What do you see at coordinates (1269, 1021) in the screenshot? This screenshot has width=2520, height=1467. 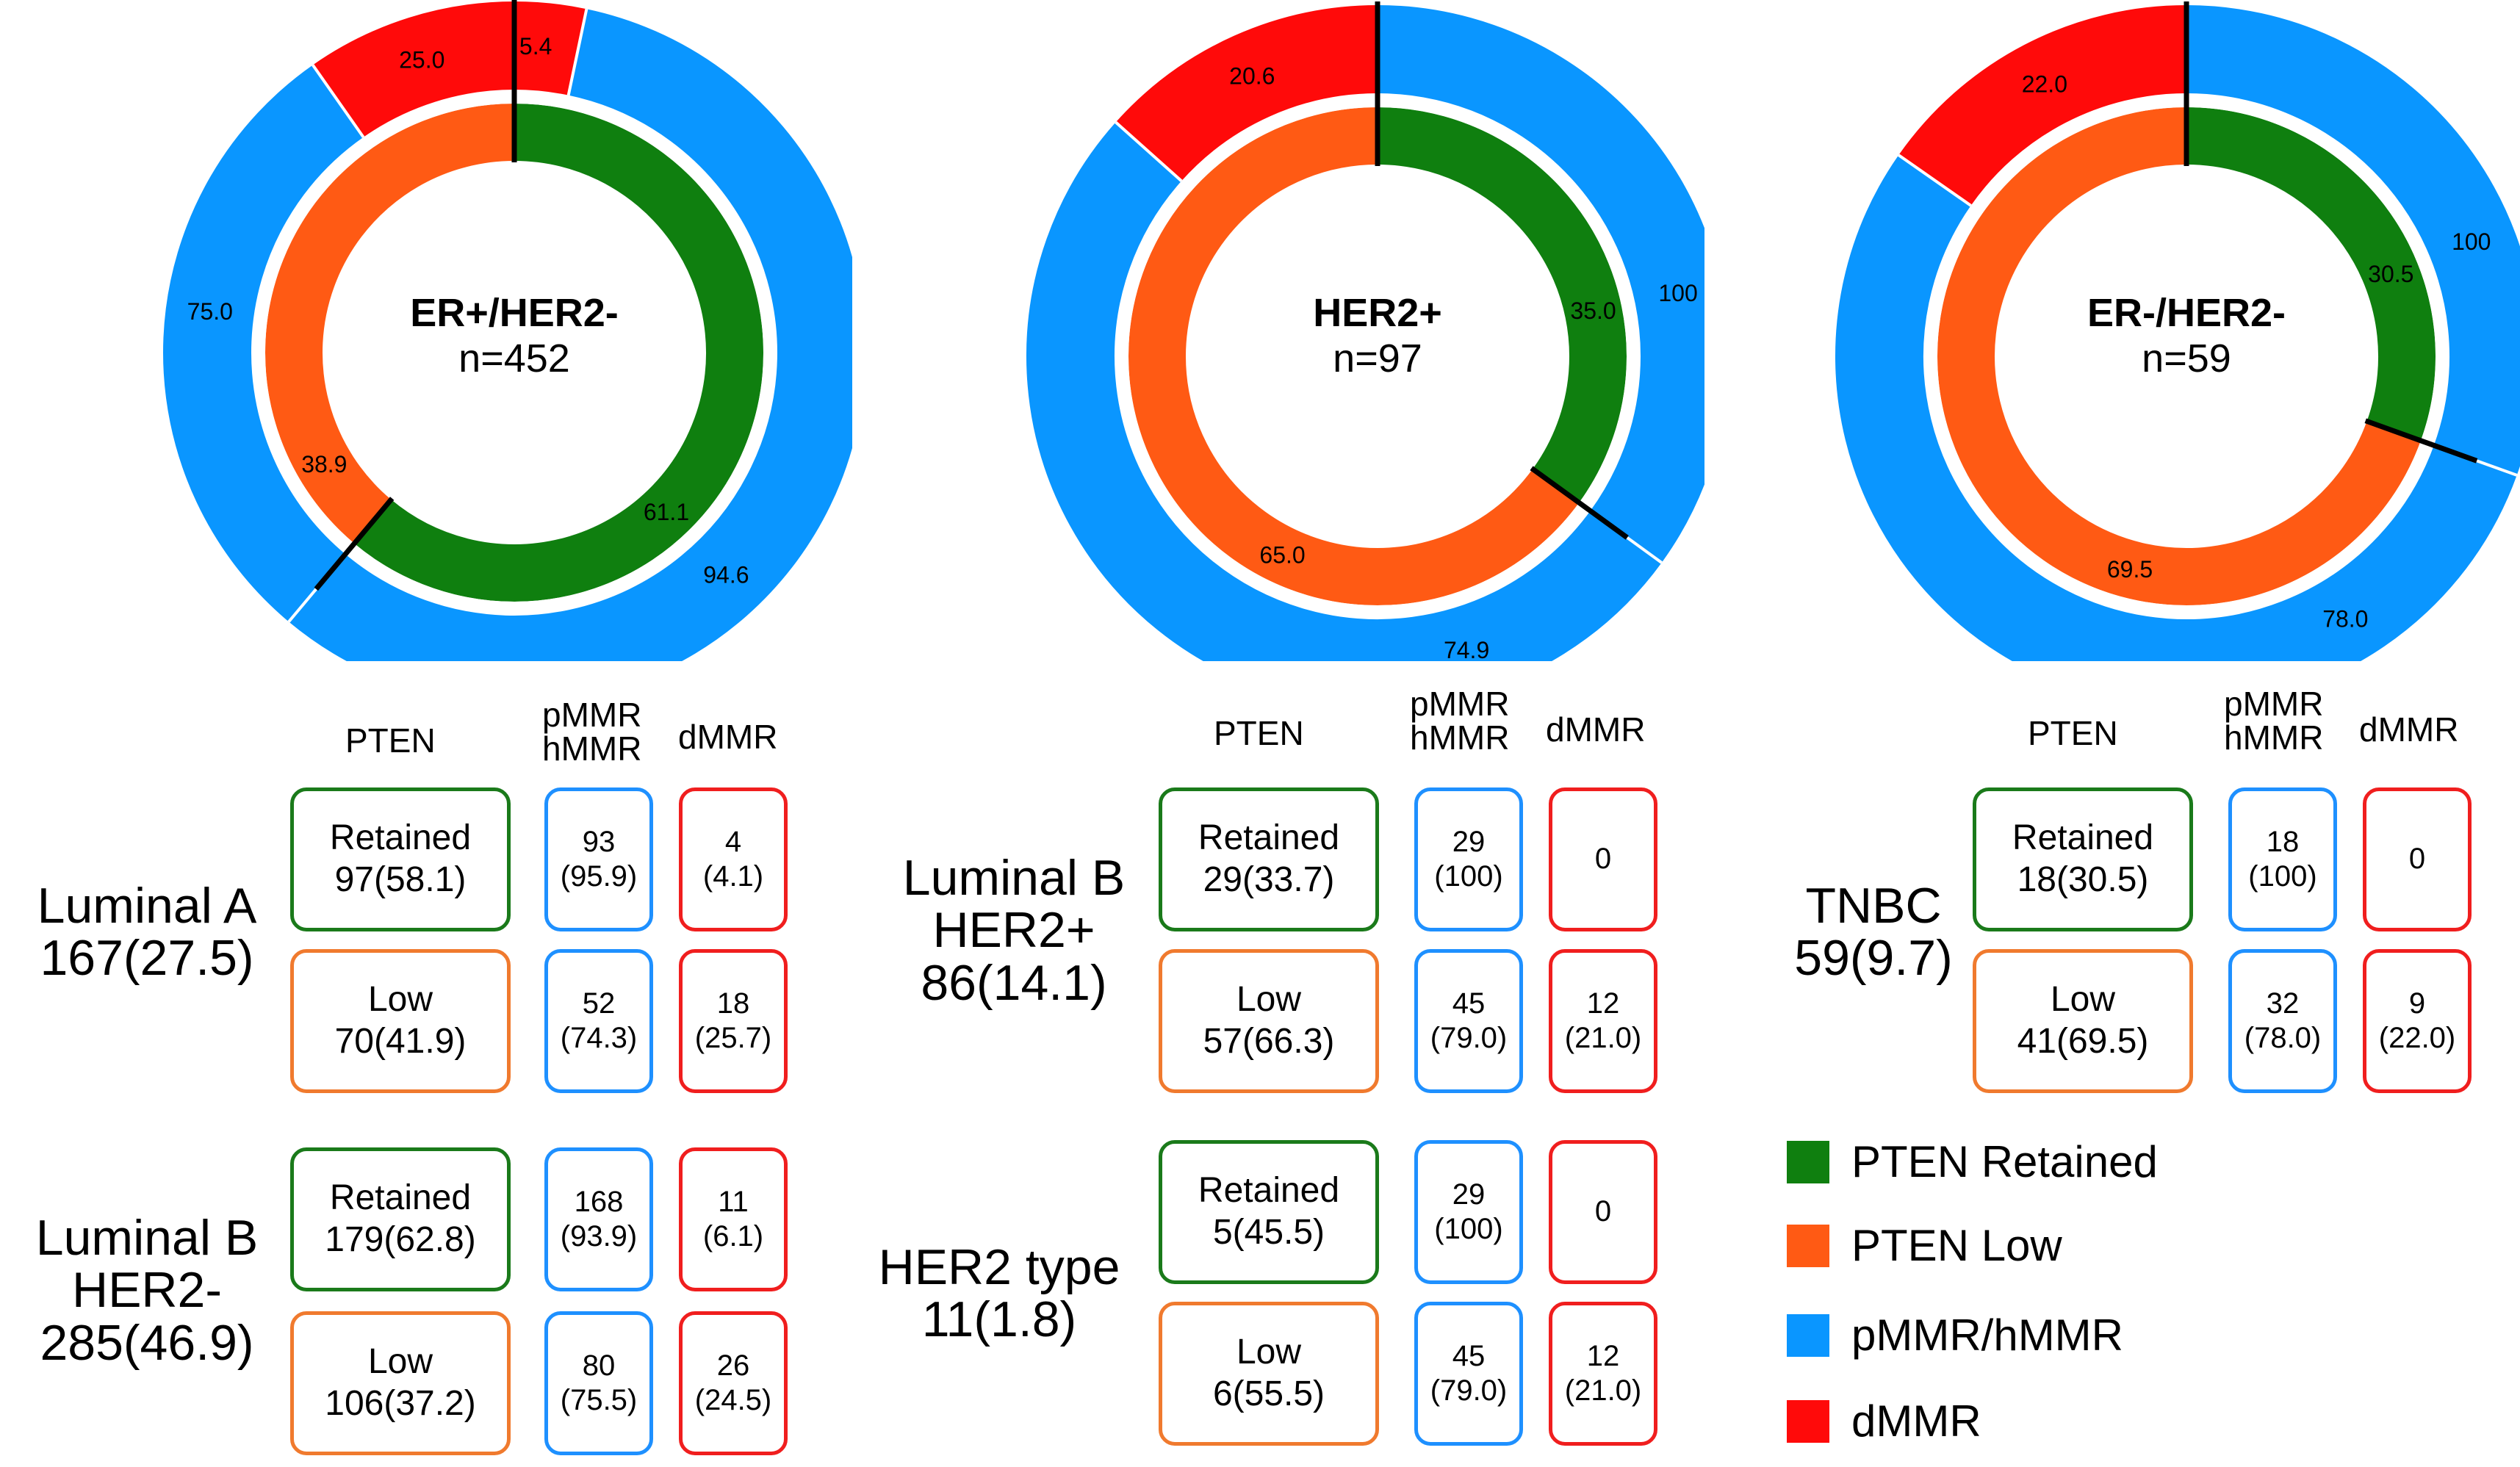 I see `pten-low-box: Low 57(66.3)` at bounding box center [1269, 1021].